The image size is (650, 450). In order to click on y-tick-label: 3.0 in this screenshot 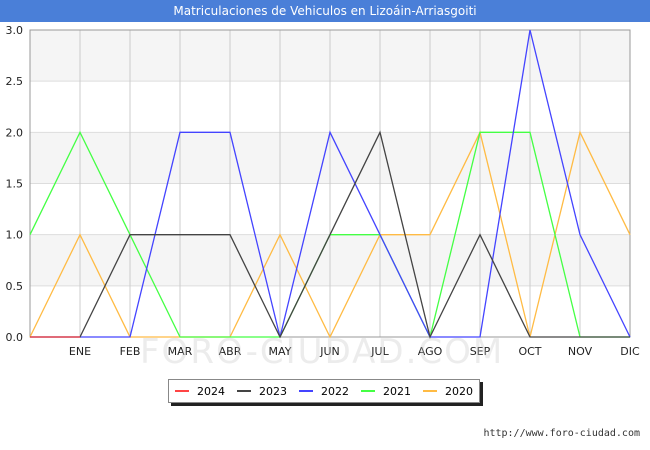, I will do `click(15, 30)`.